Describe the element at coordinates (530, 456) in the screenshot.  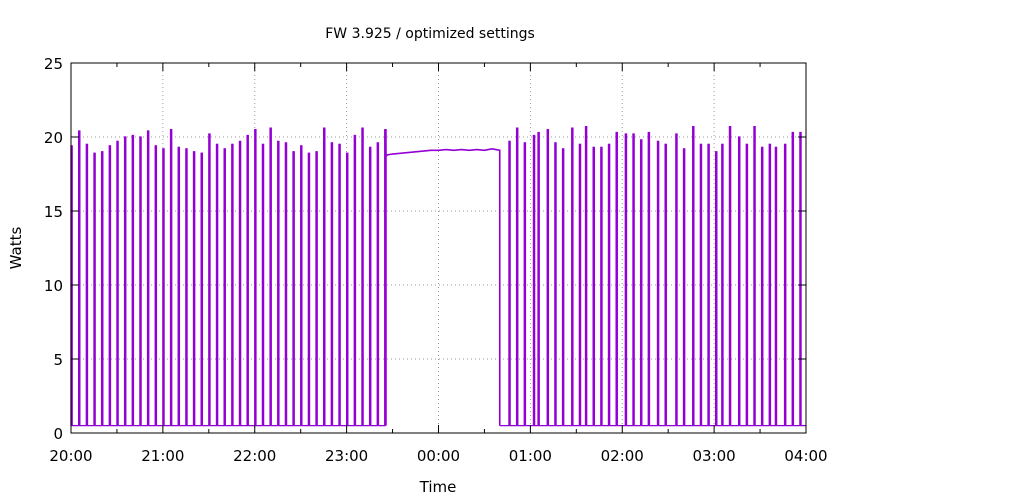
I see `x-tick-label: 01:00` at that location.